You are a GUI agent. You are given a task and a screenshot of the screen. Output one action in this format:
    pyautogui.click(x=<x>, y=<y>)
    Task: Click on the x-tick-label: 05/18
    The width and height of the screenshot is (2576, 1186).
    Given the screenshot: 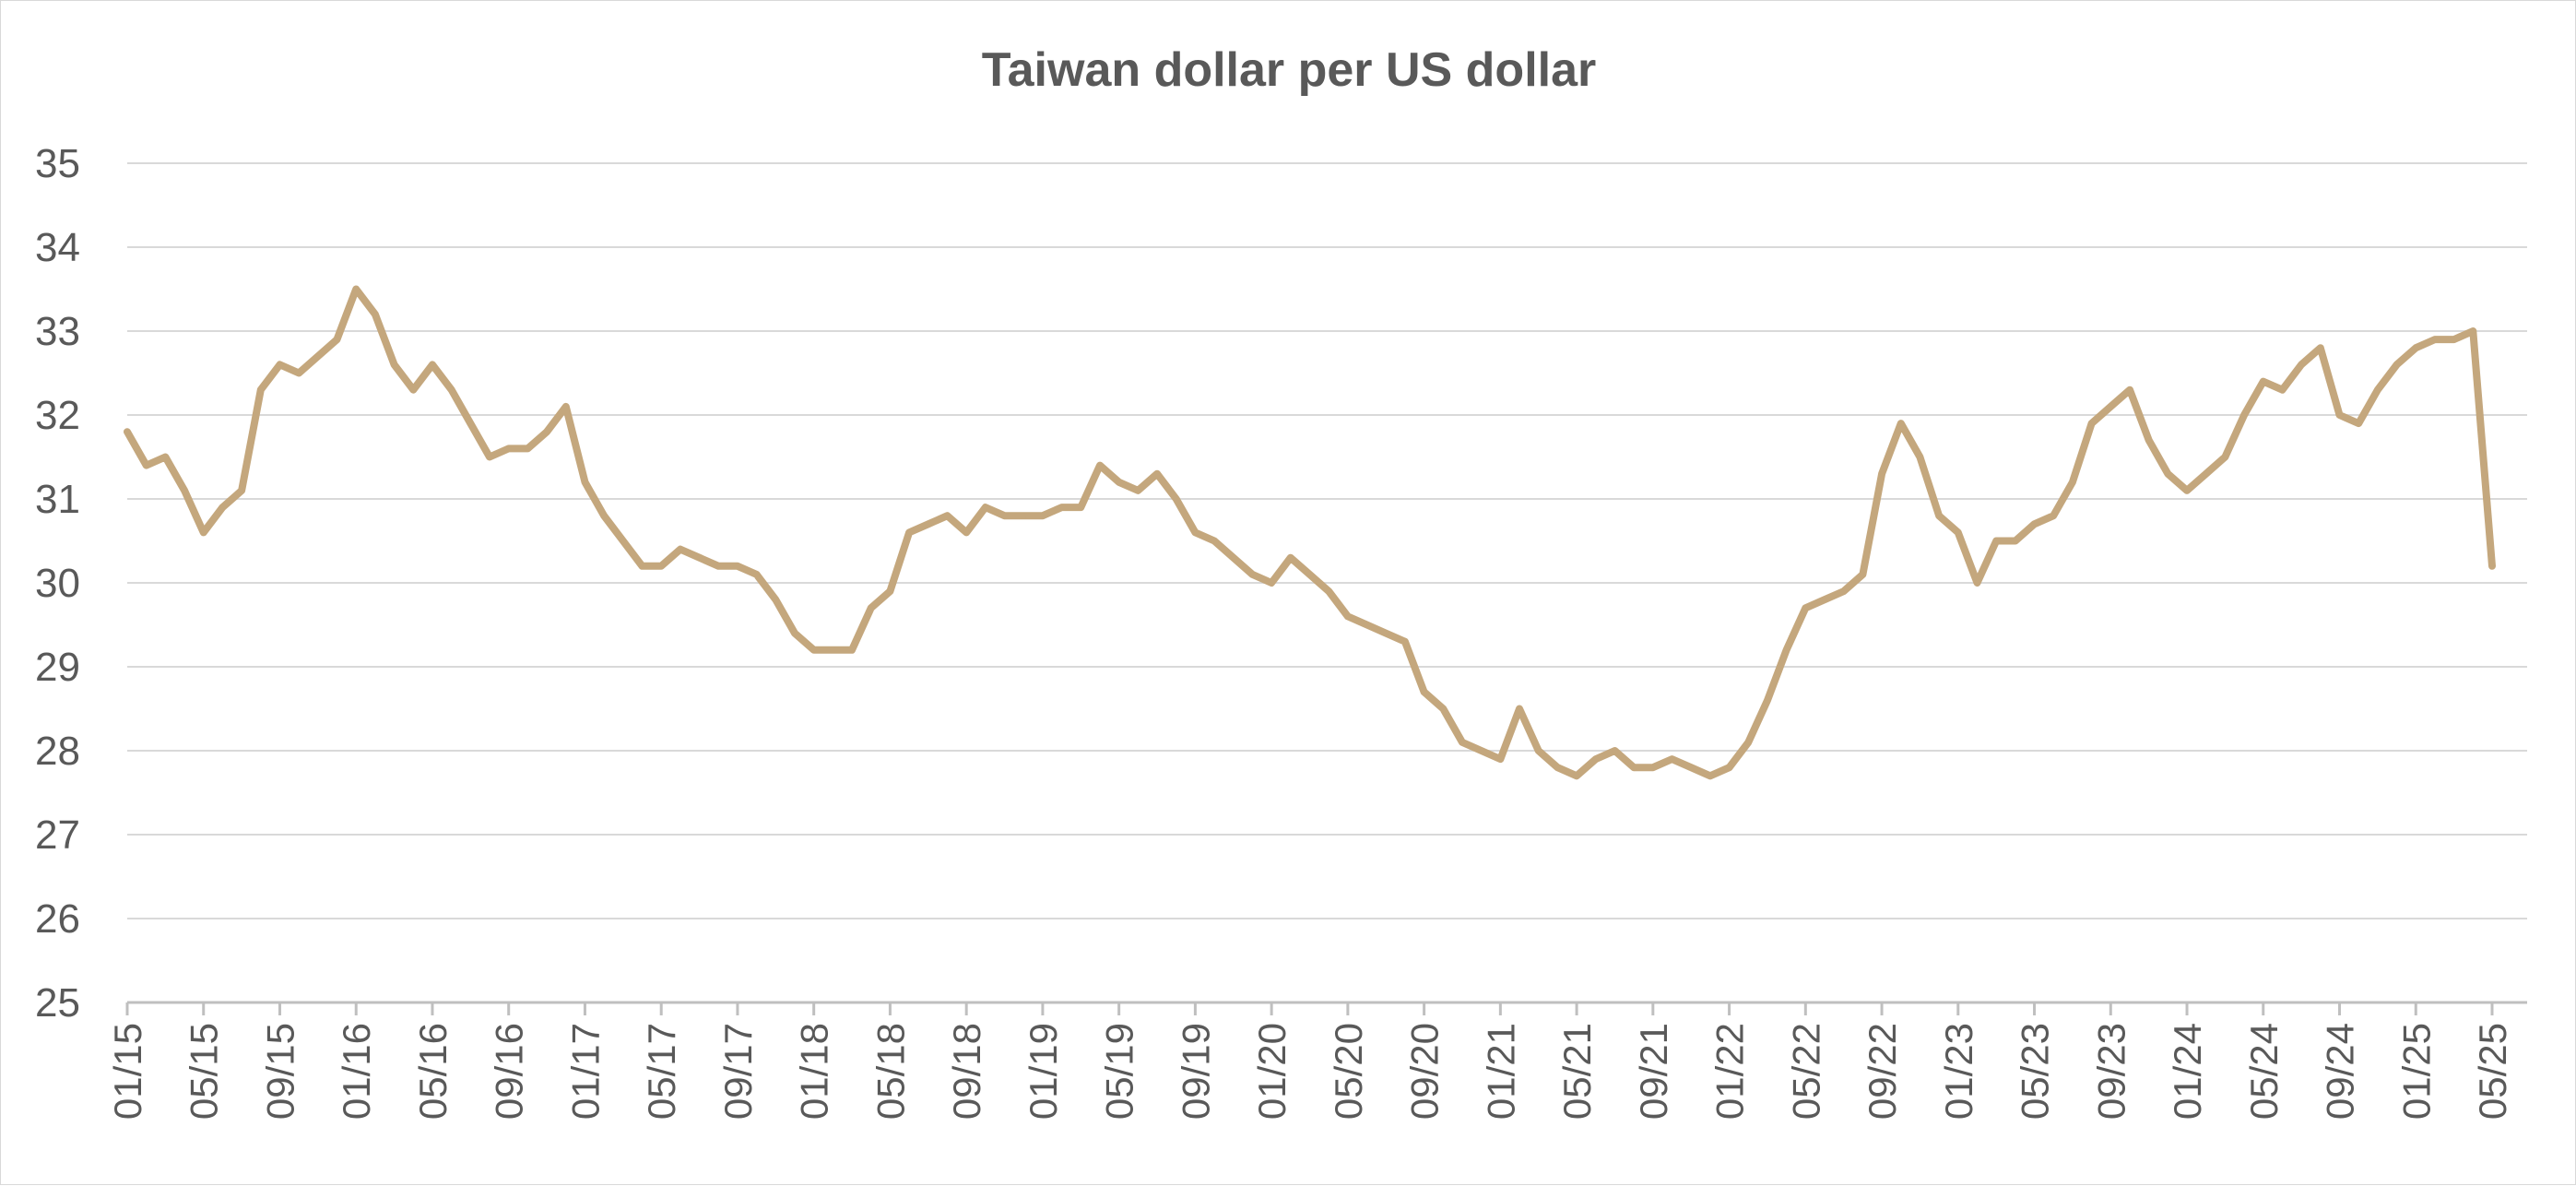 What is the action you would take?
    pyautogui.click(x=890, y=1072)
    